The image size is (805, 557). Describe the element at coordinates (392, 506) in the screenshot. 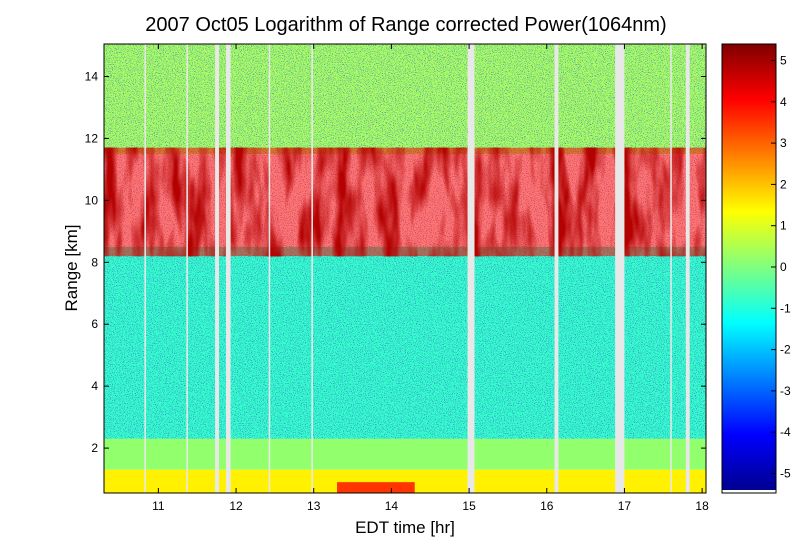

I see `x-tick-label: 14` at that location.